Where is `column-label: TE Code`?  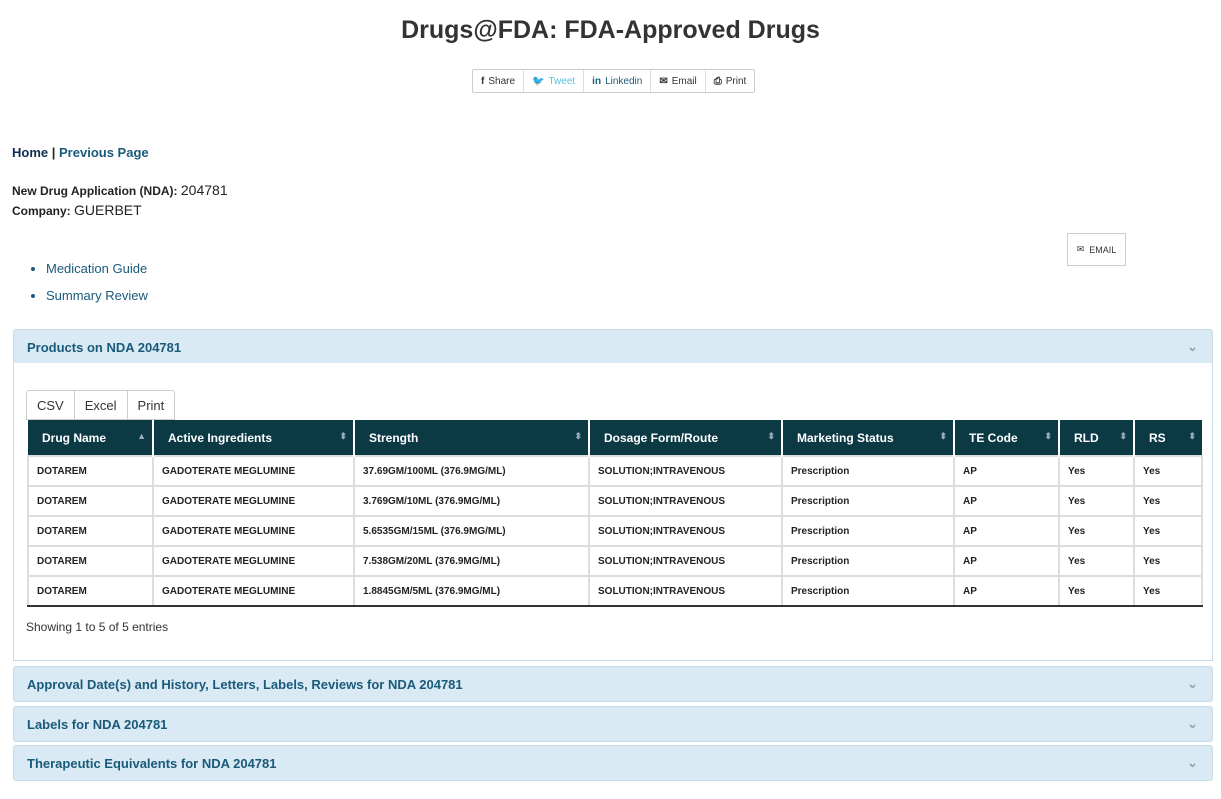 column-label: TE Code is located at coordinates (993, 437).